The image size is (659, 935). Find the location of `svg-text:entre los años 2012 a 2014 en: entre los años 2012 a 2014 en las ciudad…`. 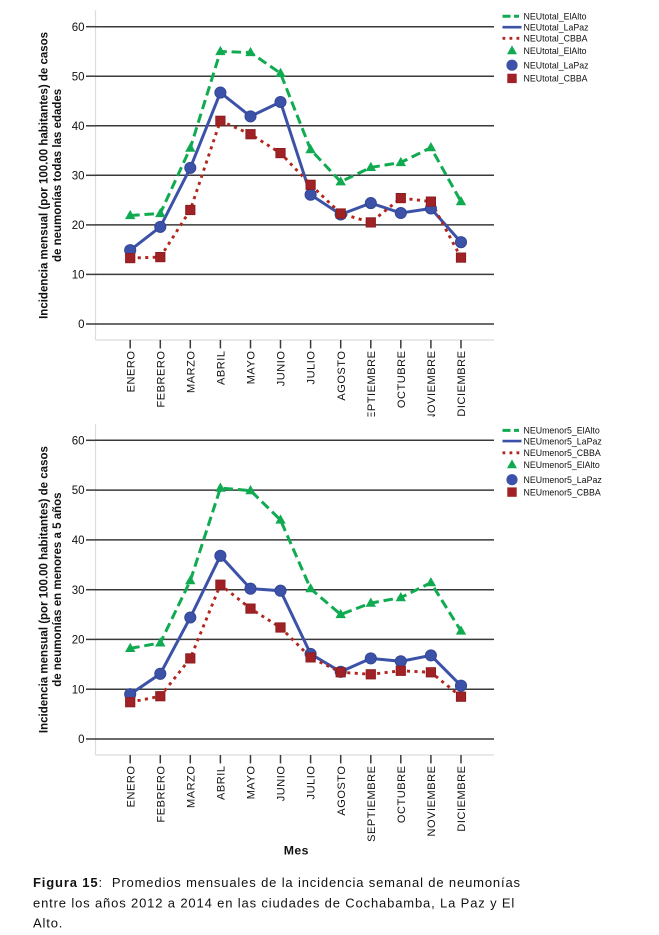

svg-text:entre los años 2012 a 2014 en: entre los años 2012 a 2014 en las ciudad… is located at coordinates (274, 902).